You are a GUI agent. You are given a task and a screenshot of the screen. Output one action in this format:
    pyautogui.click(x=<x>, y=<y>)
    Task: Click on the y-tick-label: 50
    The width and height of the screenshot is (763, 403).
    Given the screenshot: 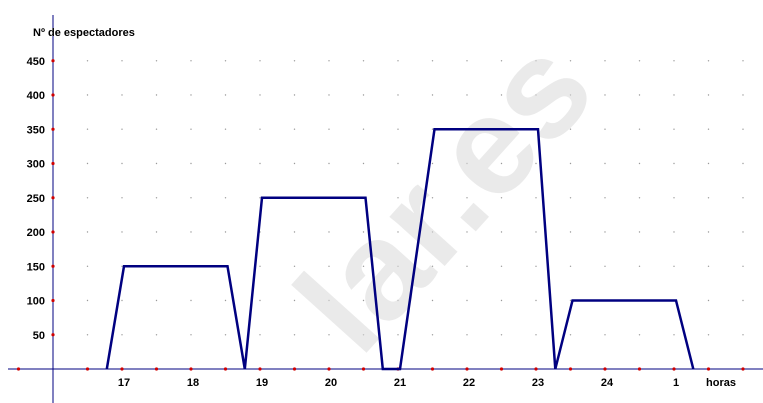 What is the action you would take?
    pyautogui.click(x=39, y=336)
    